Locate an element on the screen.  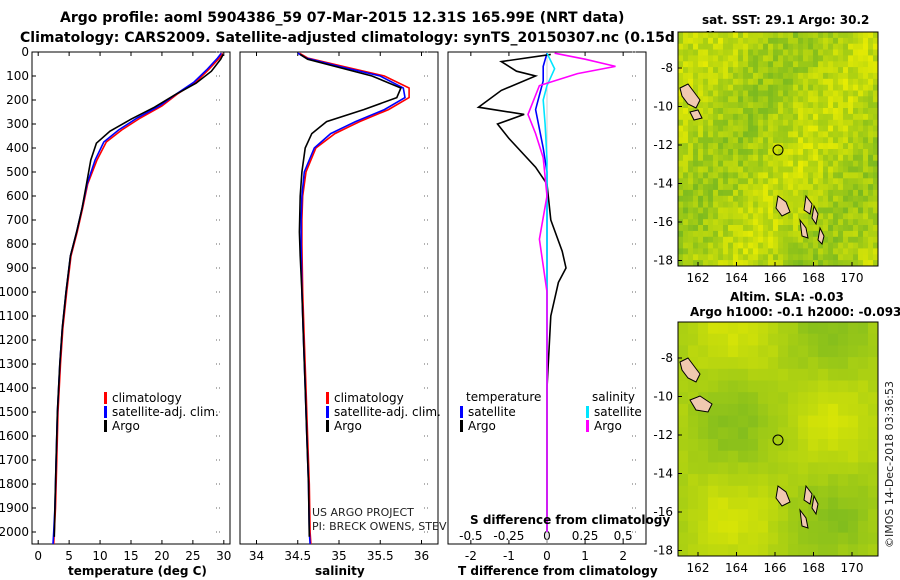
imos-stamp: ©IMOS 14-Dec-2018 03:36:53 is located at coordinates (889, 464).